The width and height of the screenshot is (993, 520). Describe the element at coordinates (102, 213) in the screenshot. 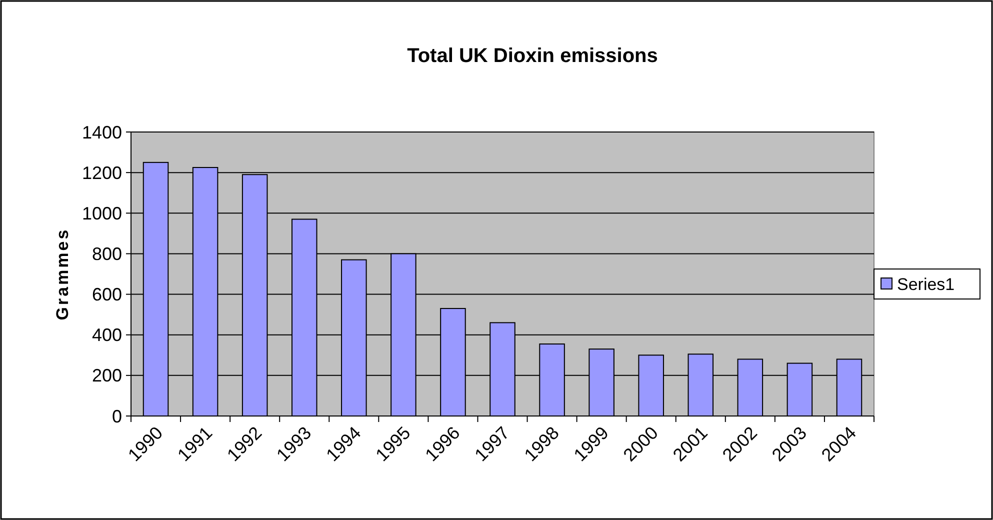

I see `y-tick-label: 1000` at that location.